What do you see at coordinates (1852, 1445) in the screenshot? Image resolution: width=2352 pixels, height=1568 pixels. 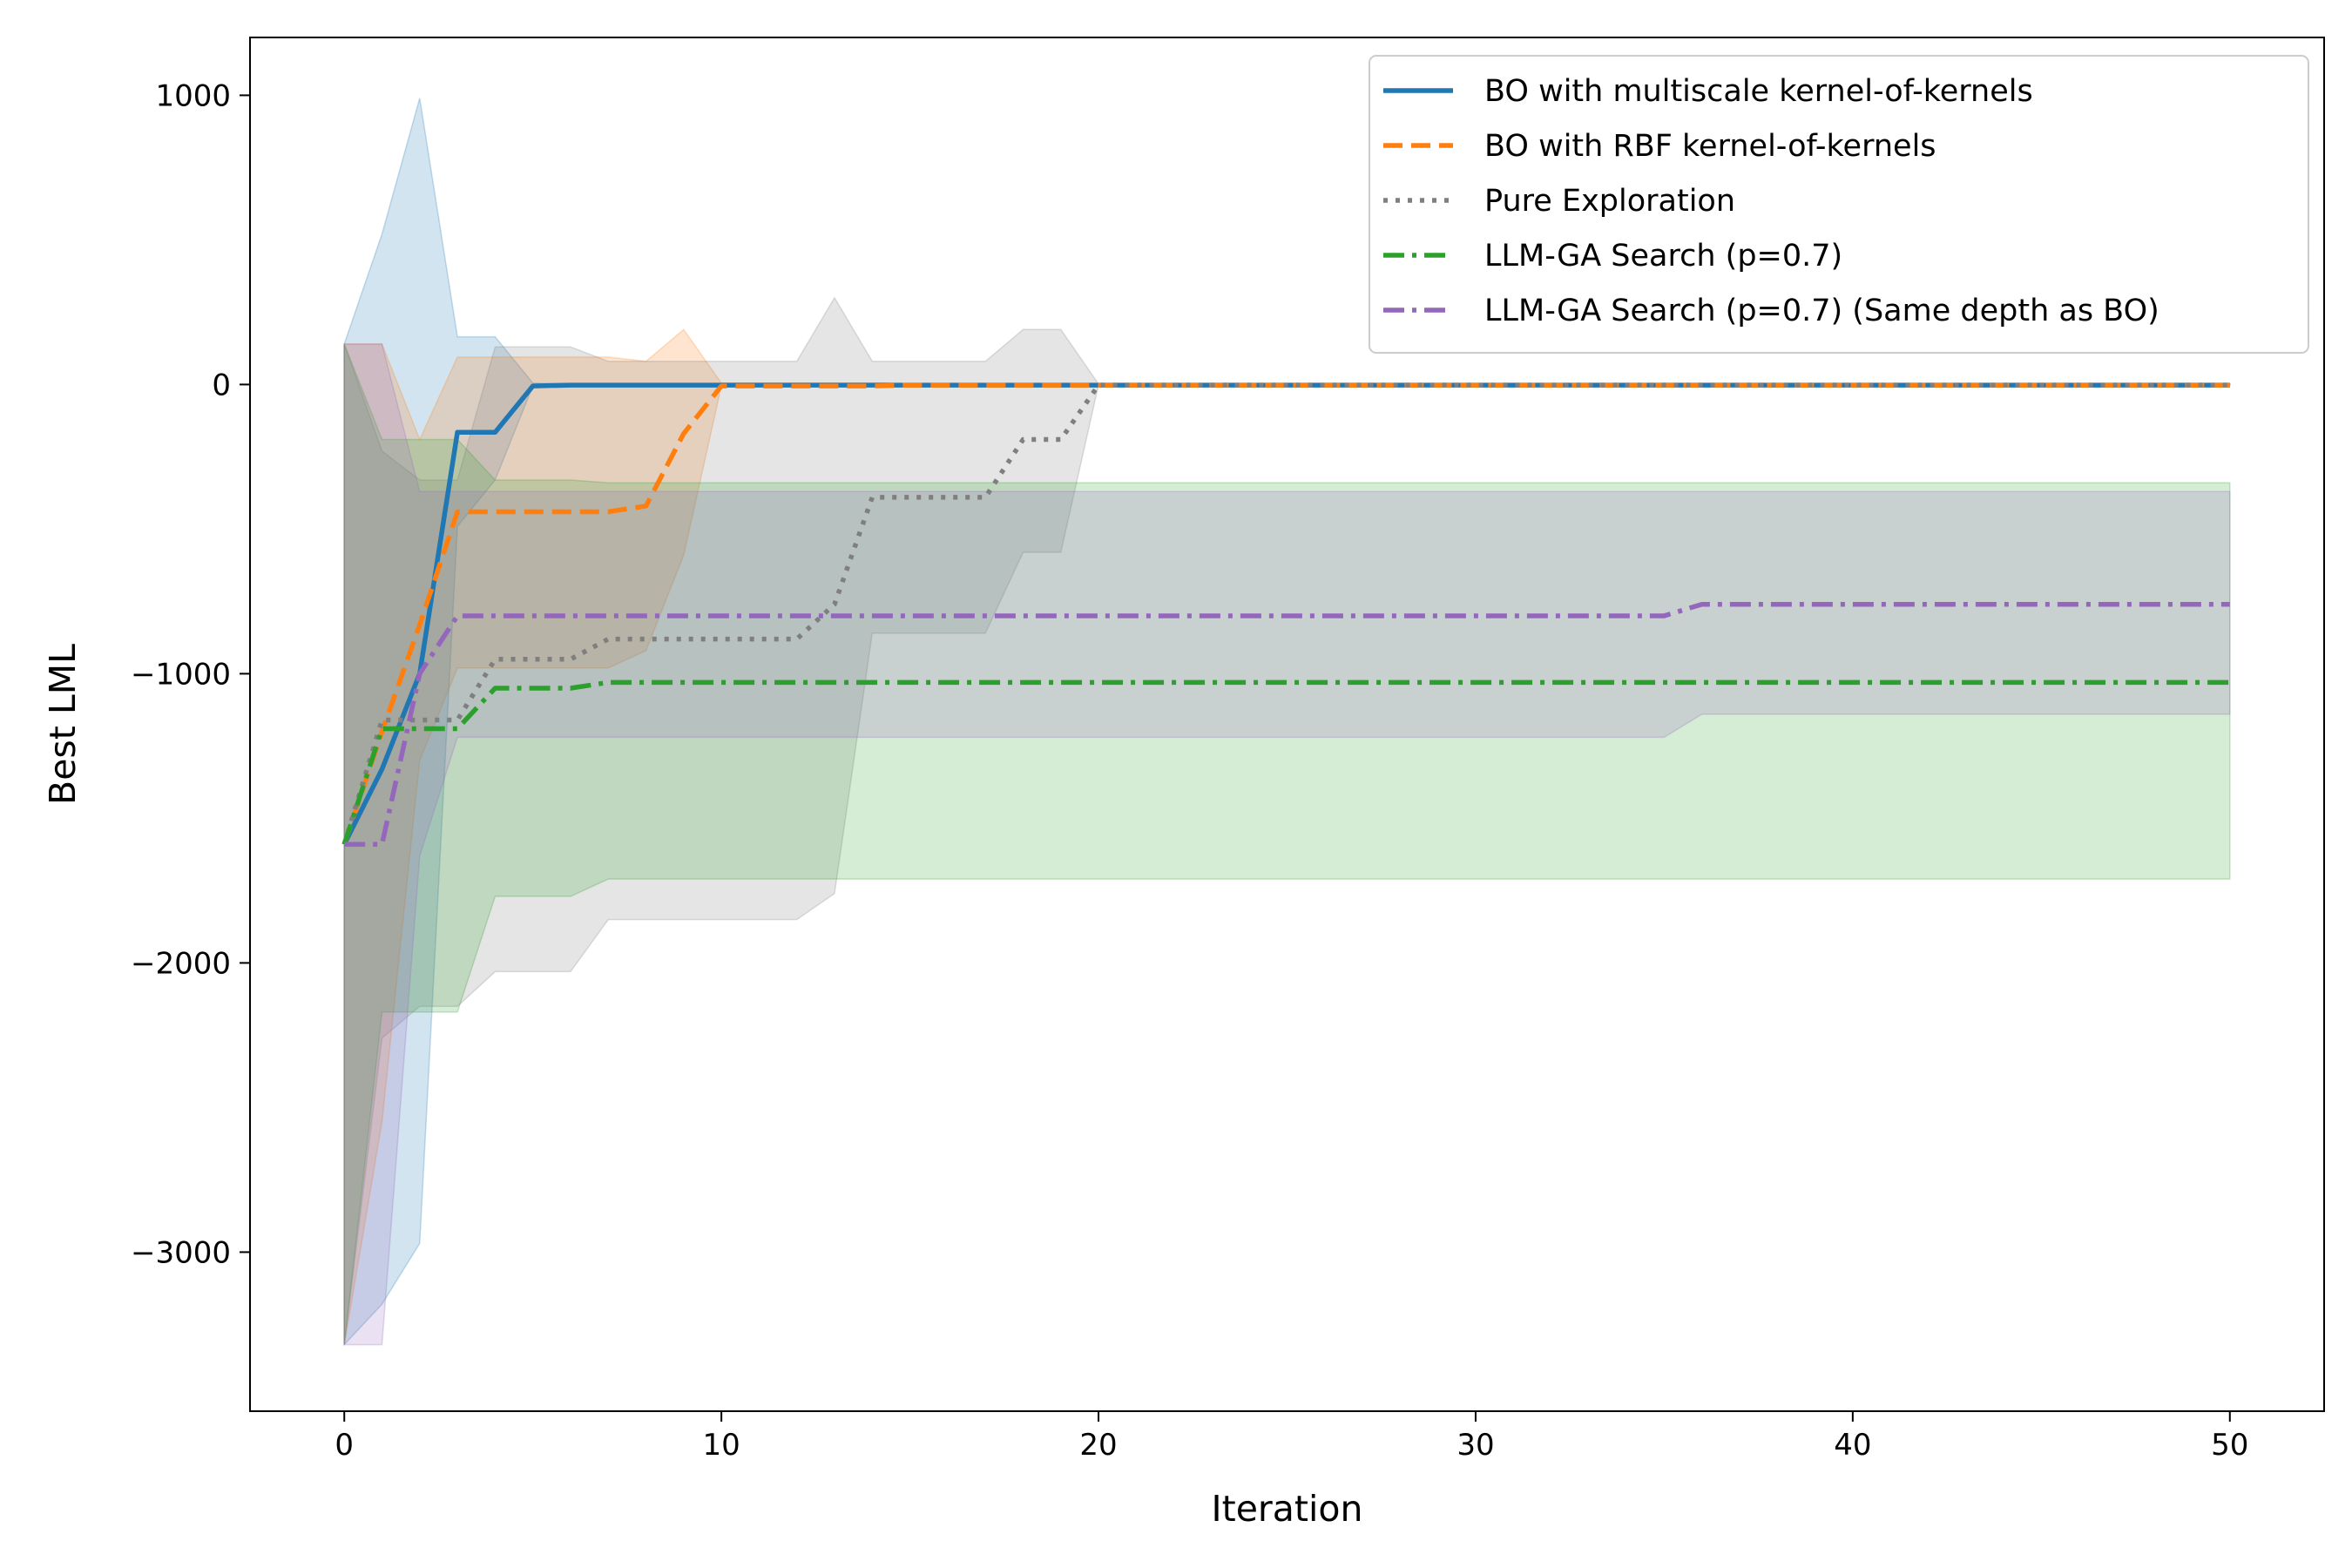 I see `x-tick-label: 40` at bounding box center [1852, 1445].